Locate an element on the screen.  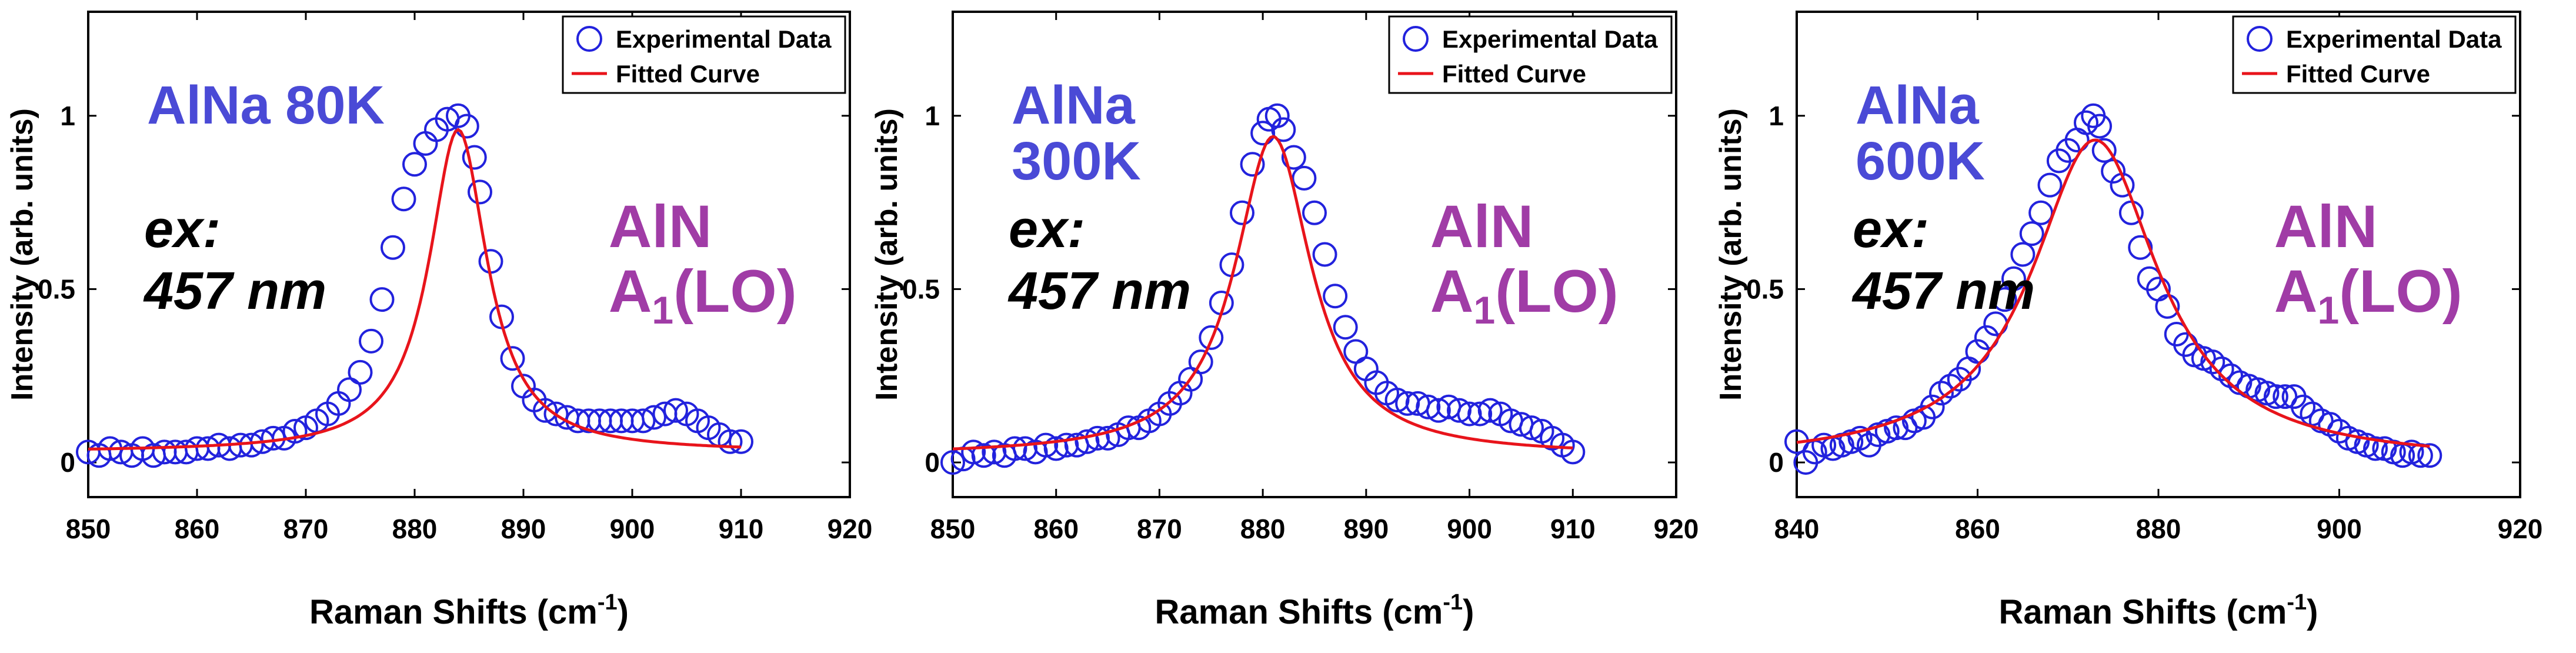
legend-box is located at coordinates (2374, 54).